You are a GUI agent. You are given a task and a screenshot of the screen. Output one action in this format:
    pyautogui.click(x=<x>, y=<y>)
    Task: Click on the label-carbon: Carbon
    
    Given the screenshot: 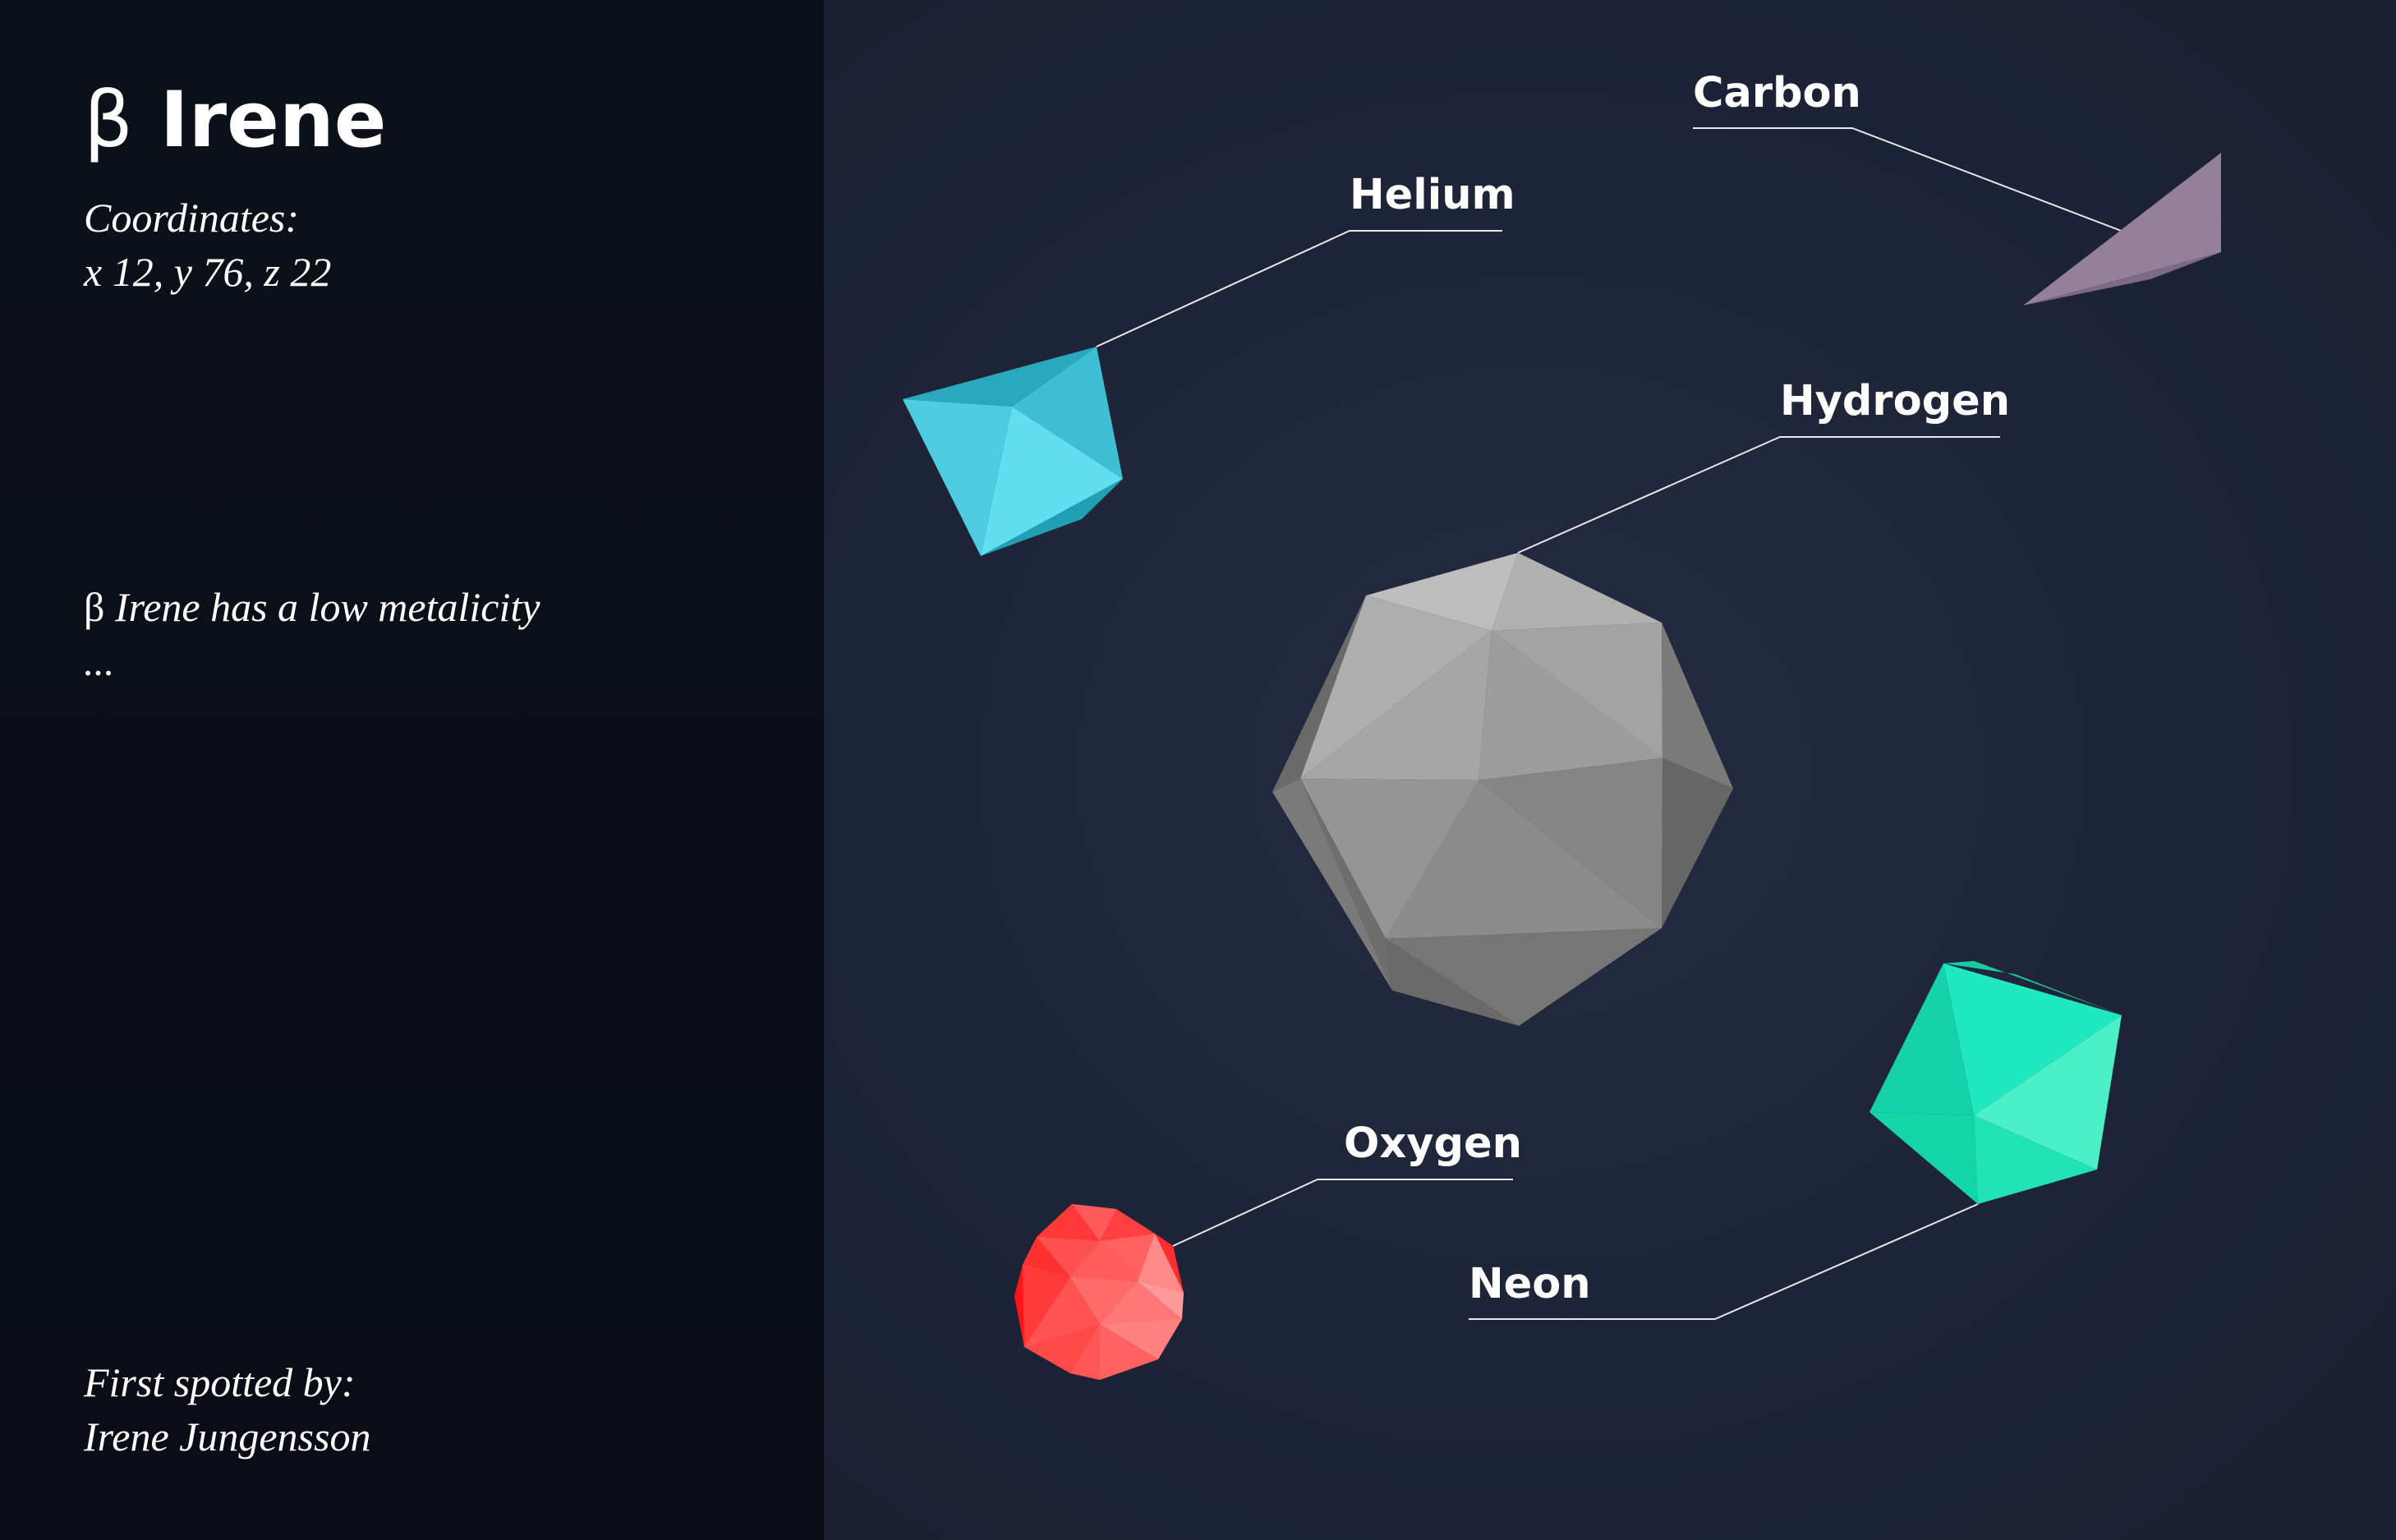 What is the action you would take?
    pyautogui.click(x=1777, y=93)
    